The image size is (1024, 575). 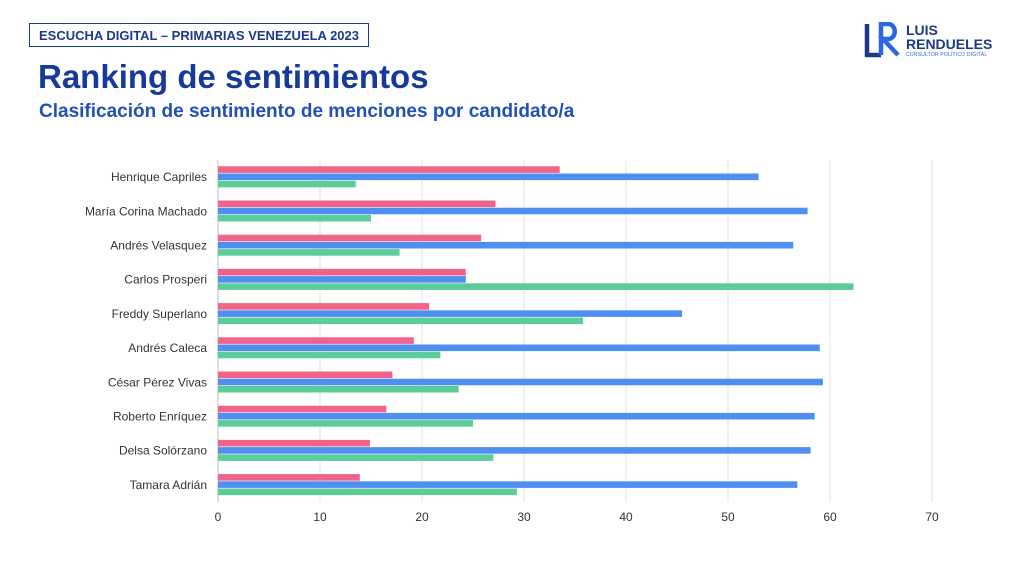 I want to click on x-tick-label: 0, so click(x=218, y=517).